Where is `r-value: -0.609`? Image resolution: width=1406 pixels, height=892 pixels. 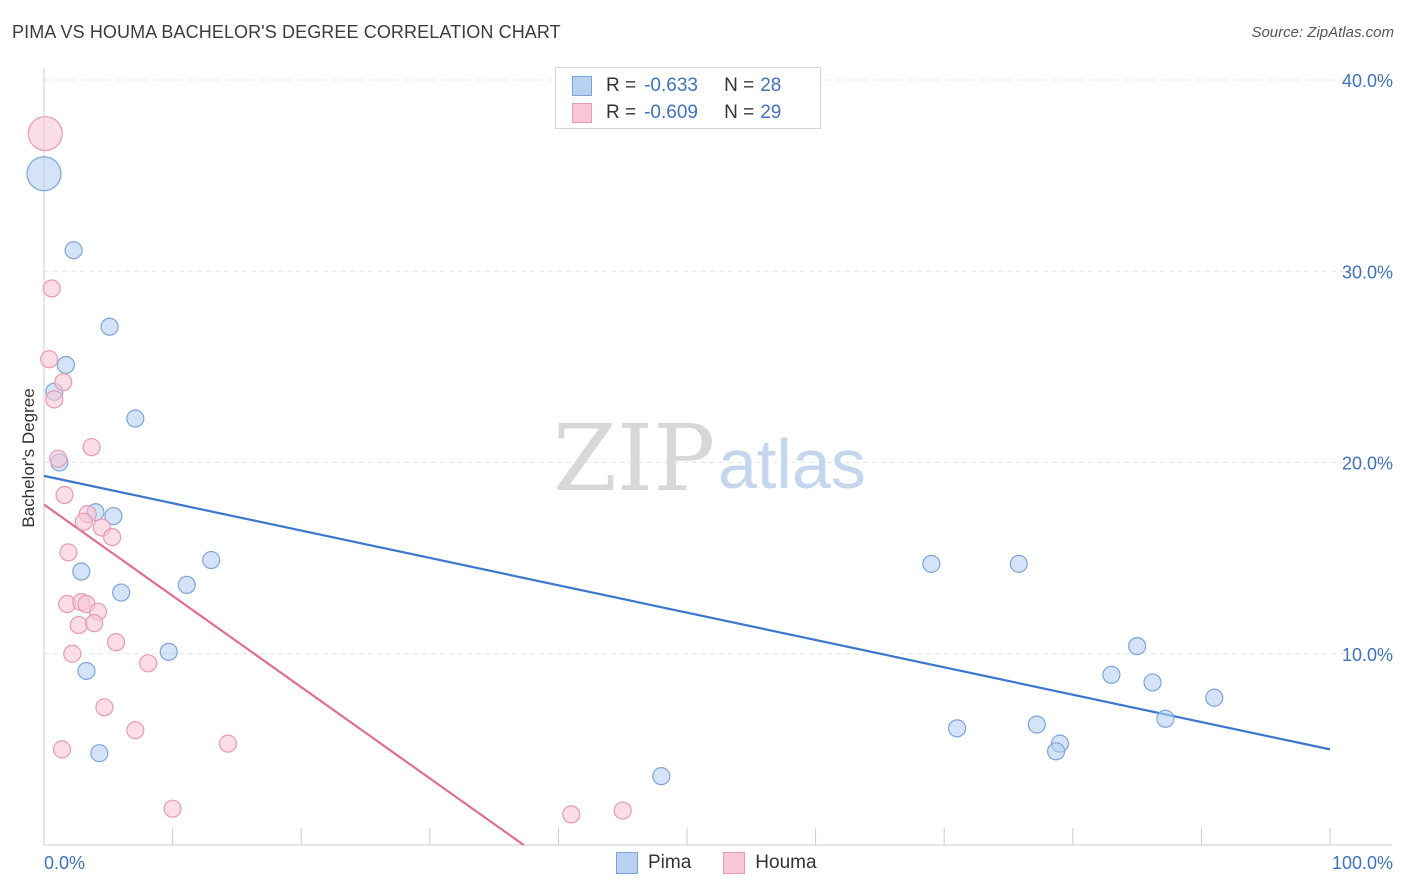 r-value: -0.609 is located at coordinates (671, 112).